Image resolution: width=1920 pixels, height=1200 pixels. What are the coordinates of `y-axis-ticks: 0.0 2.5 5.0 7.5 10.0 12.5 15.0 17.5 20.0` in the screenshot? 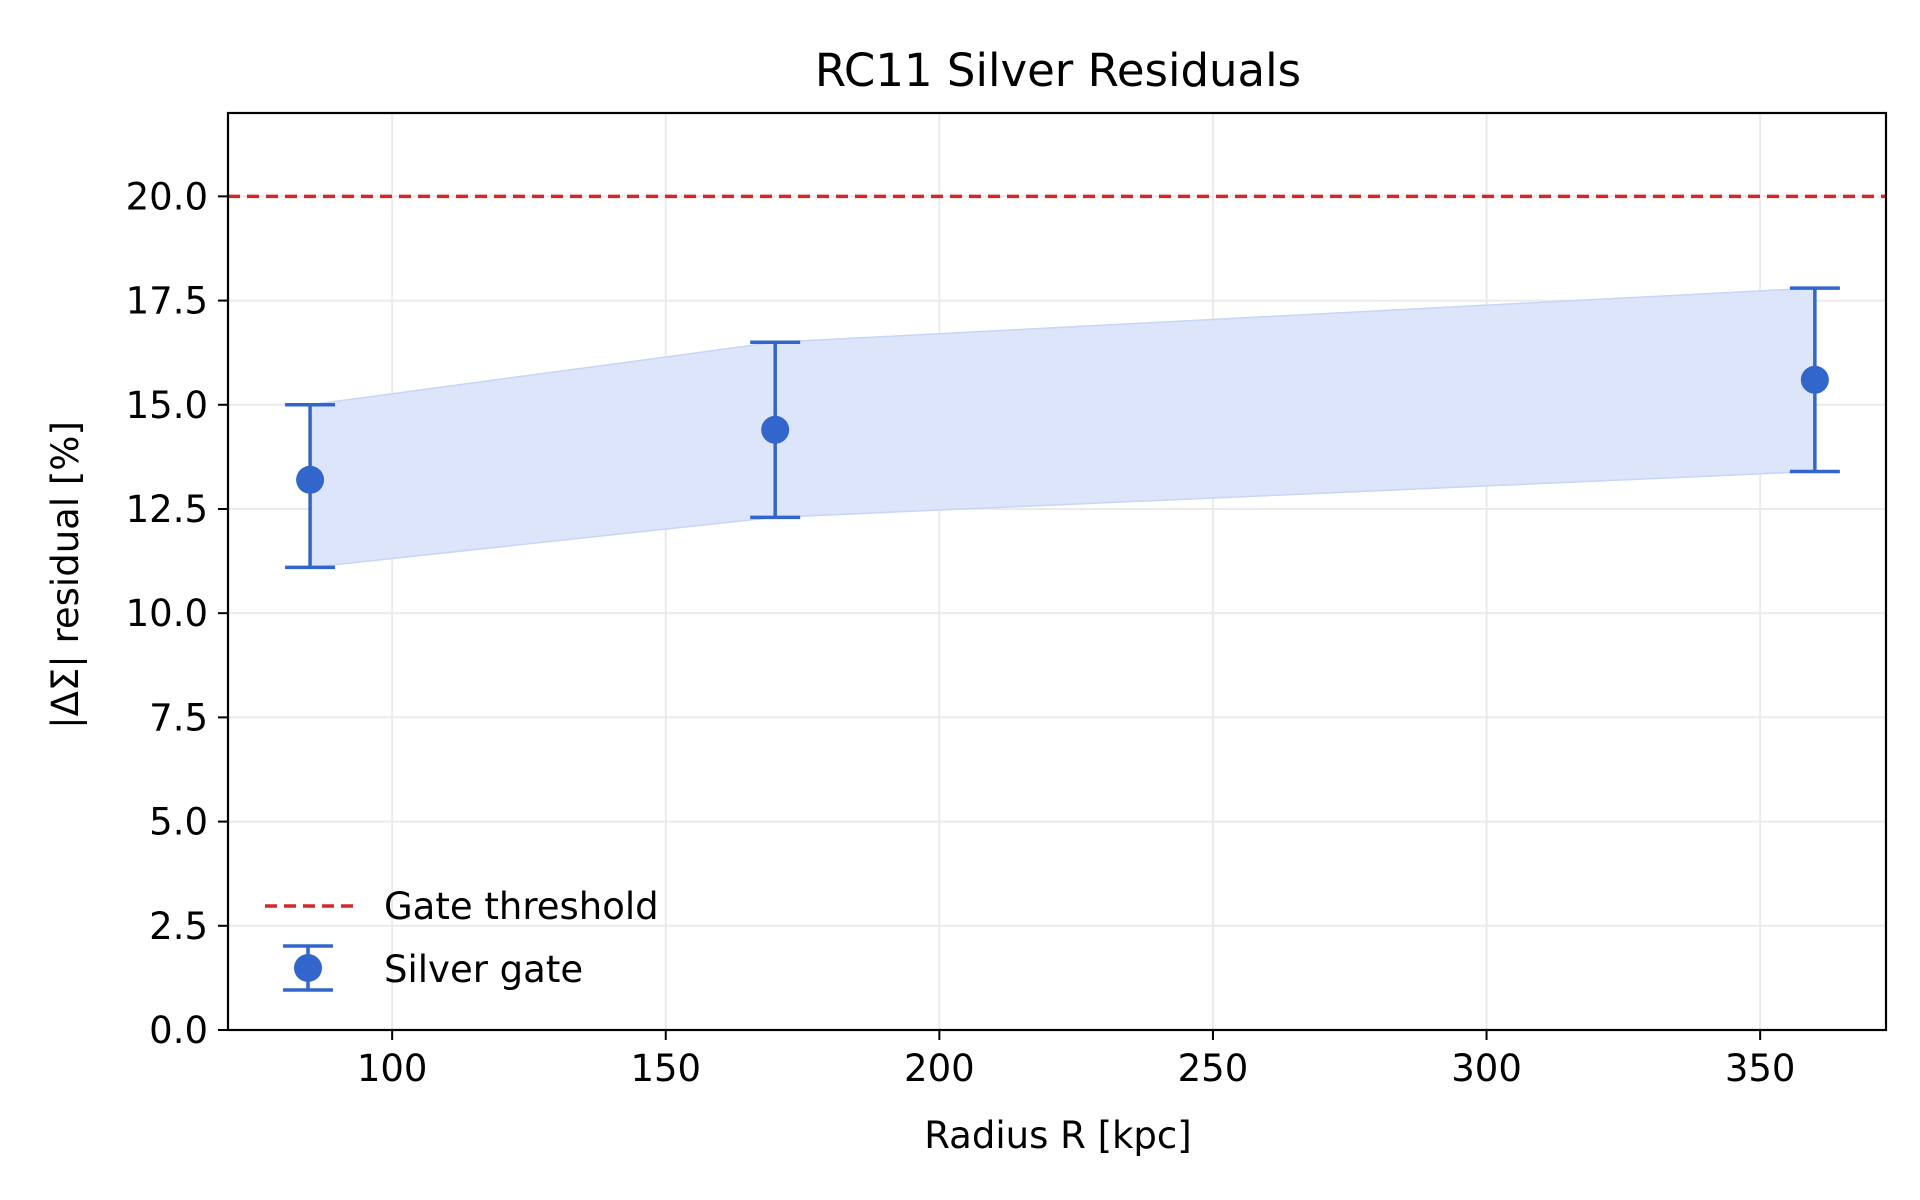 It's located at (177, 613).